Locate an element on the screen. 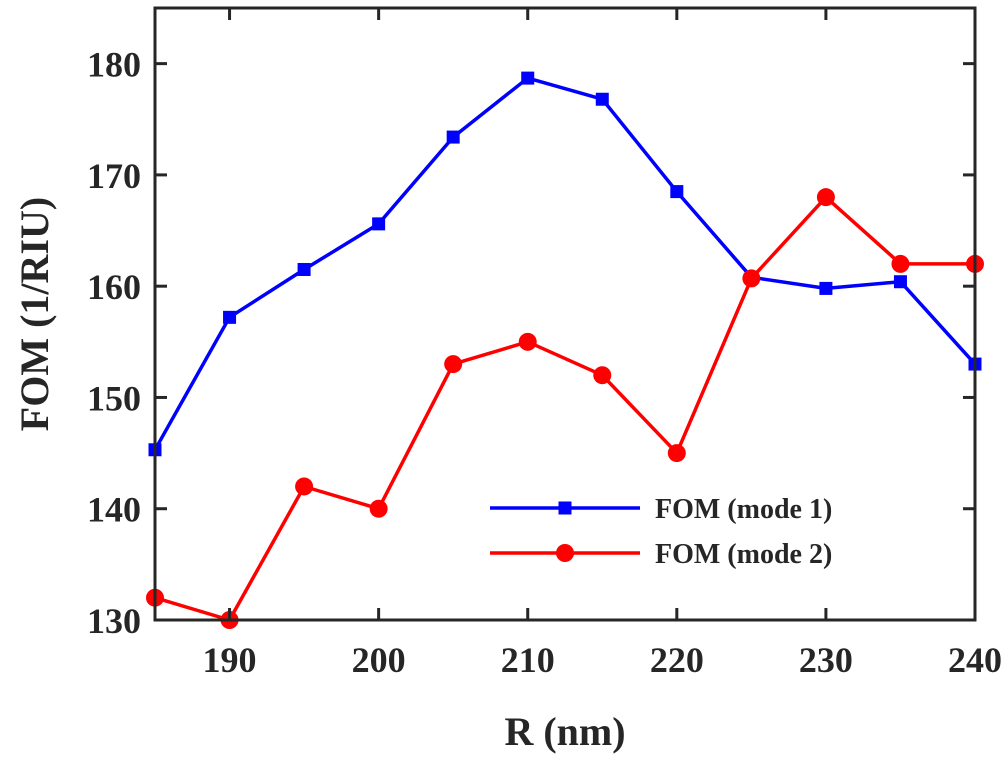 Image resolution: width=1008 pixels, height=757 pixels. y-axis-label: FOM (1/RIU) is located at coordinates (34, 314).